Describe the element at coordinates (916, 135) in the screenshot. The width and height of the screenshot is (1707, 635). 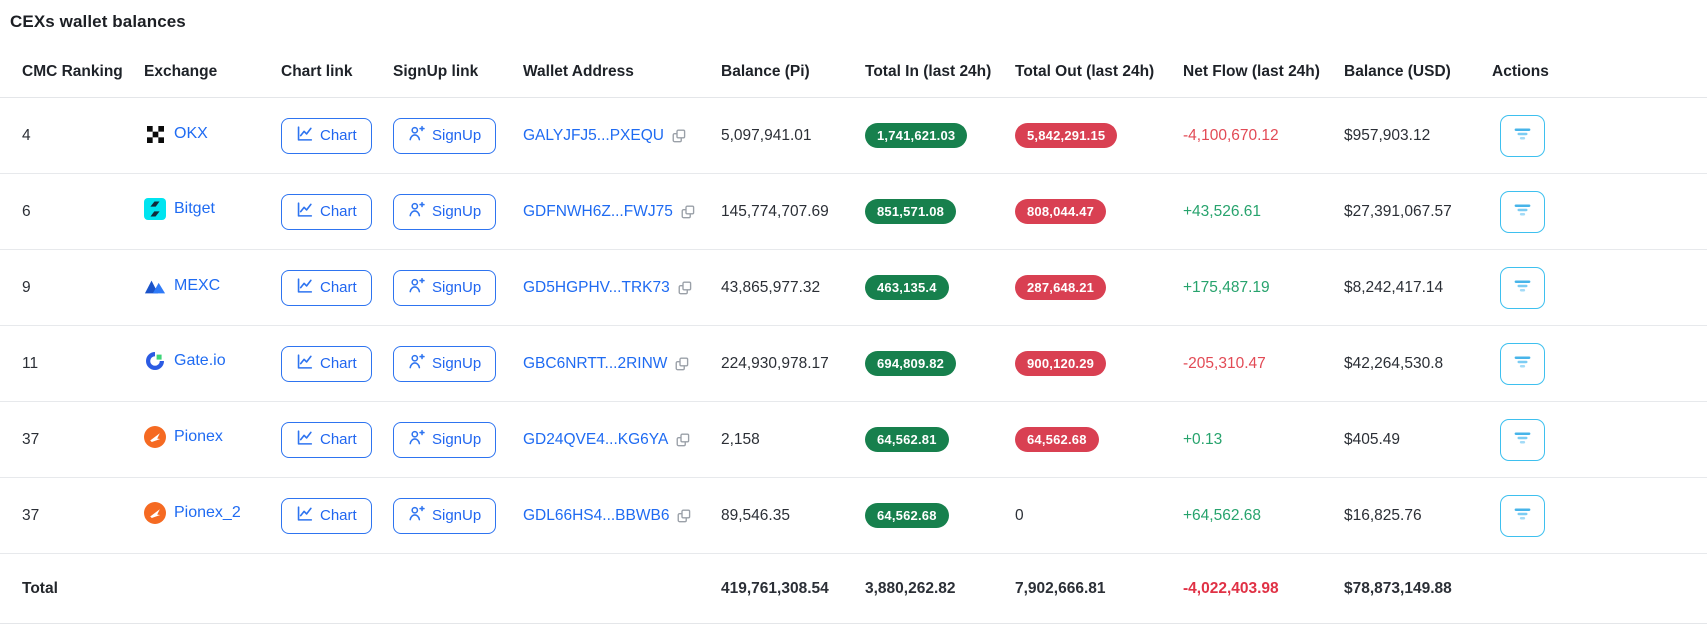
I see `total-in-badge: 1,741,621.03` at that location.